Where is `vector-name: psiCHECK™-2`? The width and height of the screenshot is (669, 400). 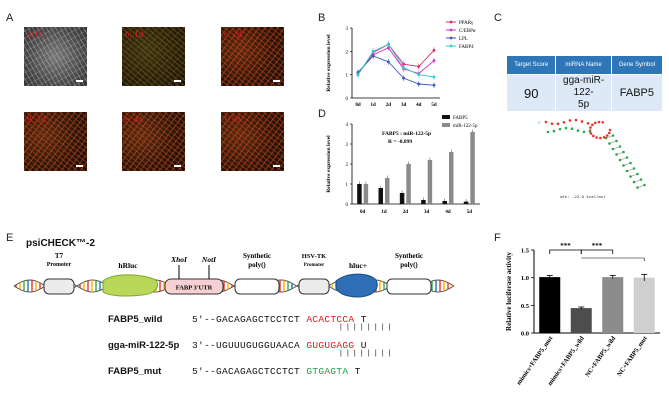 vector-name: psiCHECK™-2 is located at coordinates (60, 243).